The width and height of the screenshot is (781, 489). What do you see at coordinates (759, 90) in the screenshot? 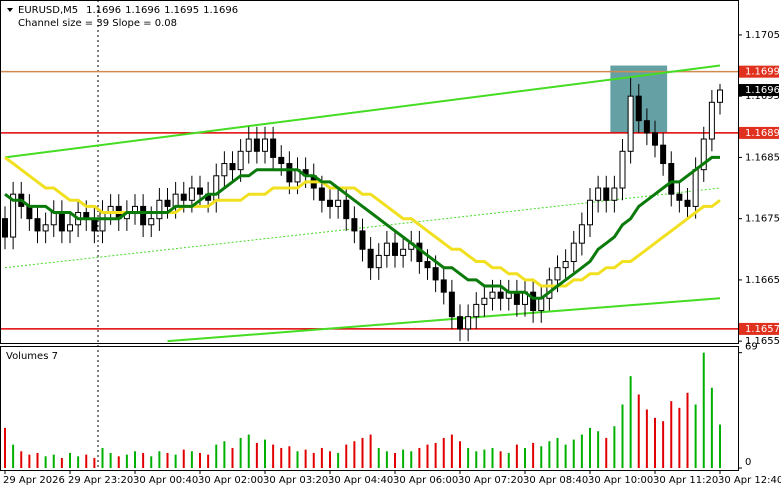
I see `last-price-tag` at bounding box center [759, 90].